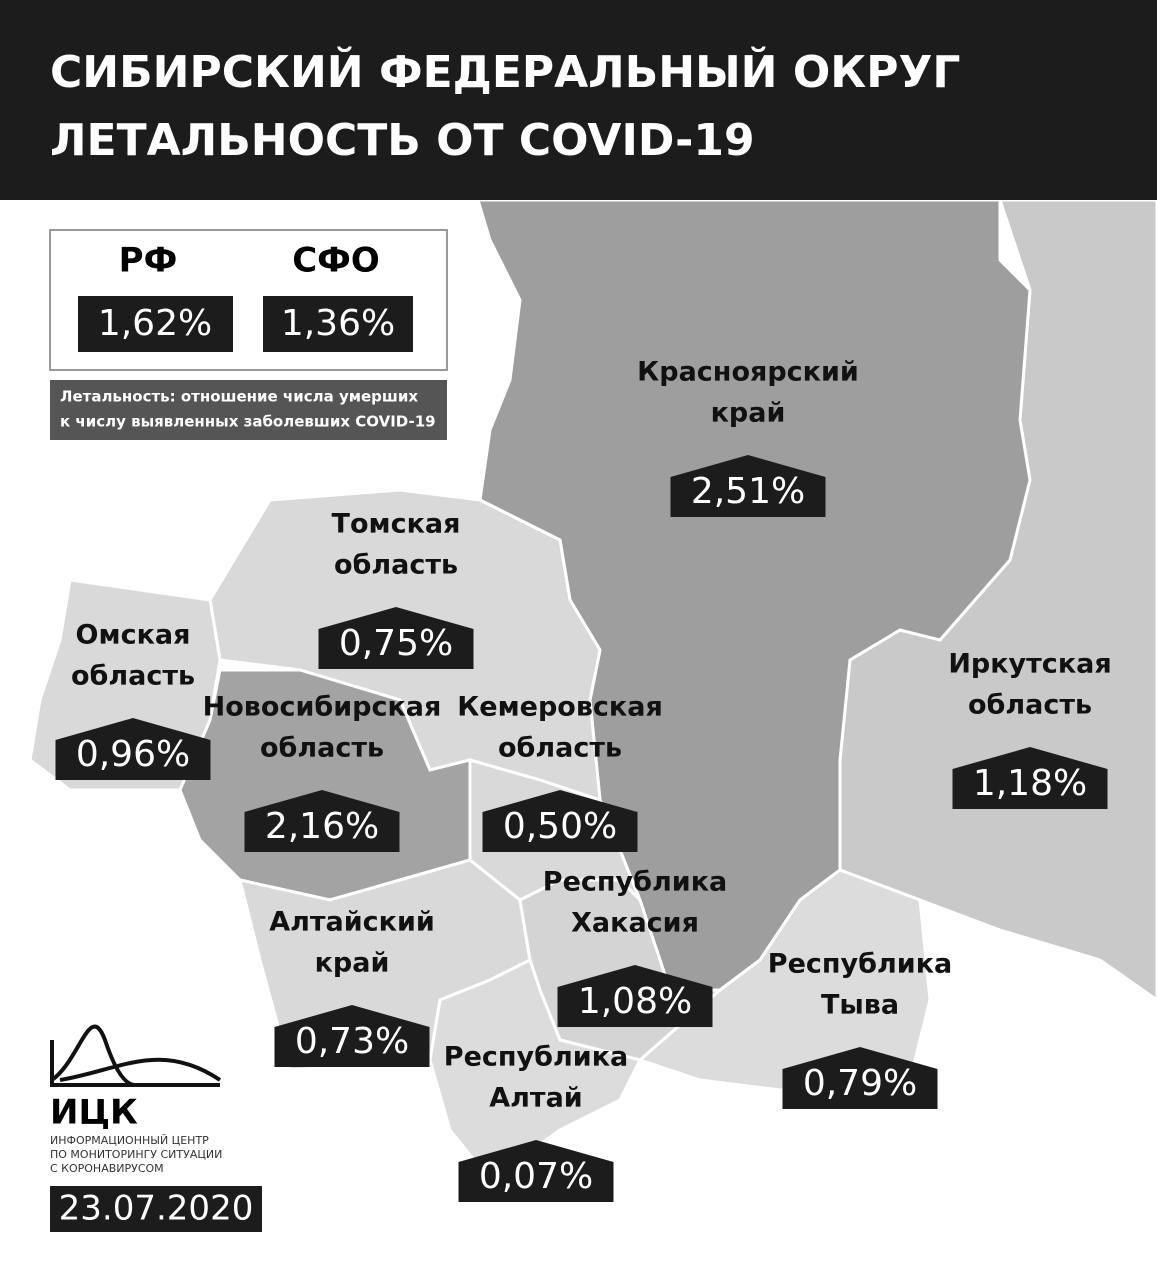 The image size is (1157, 1280). I want to click on date: 23.07.2020, so click(156, 1209).